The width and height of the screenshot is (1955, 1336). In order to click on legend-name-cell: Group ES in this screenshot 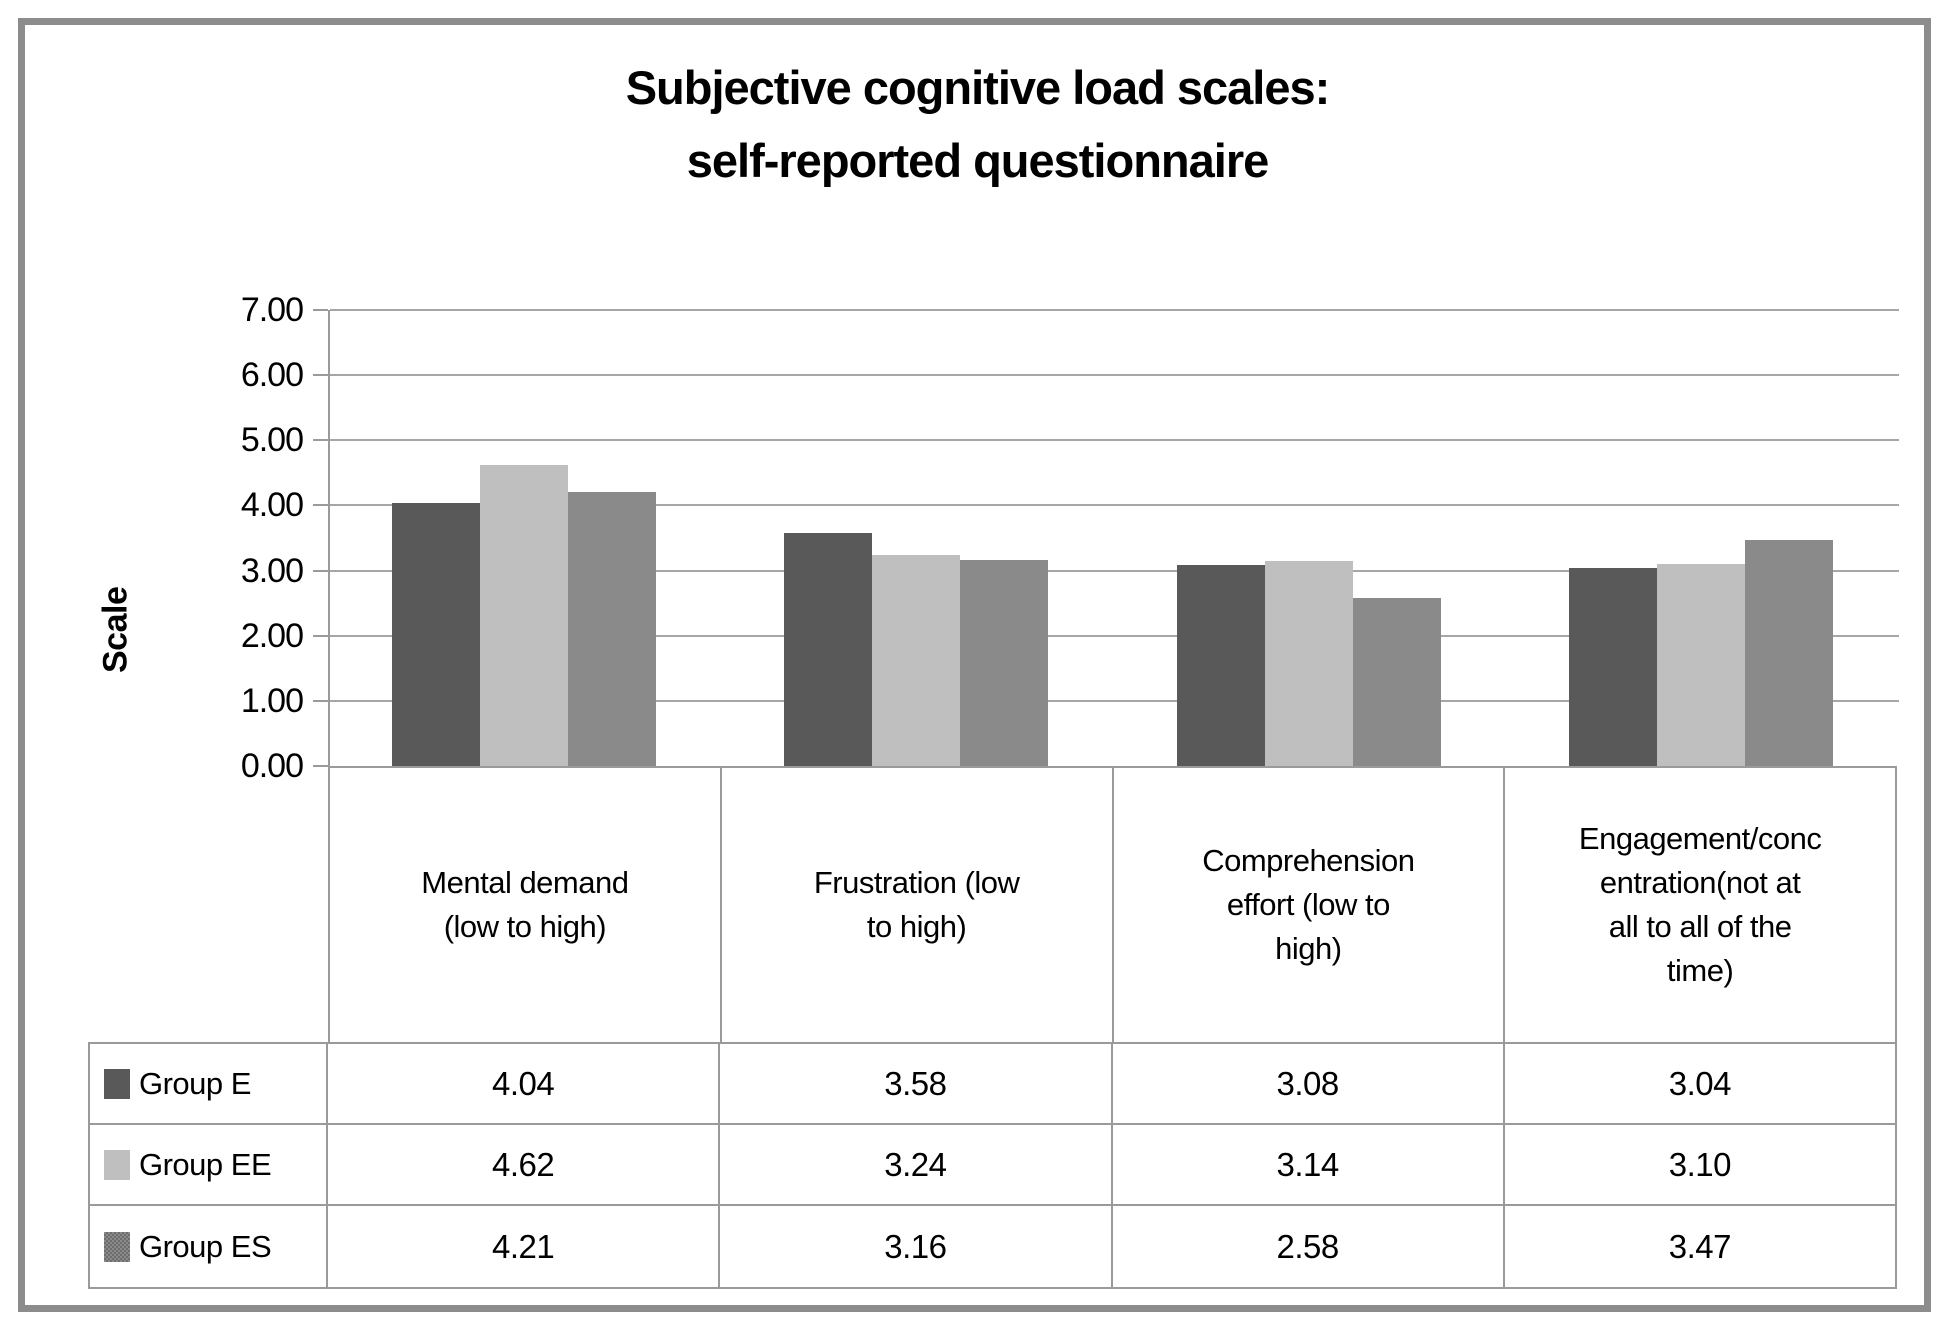, I will do `click(209, 1246)`.